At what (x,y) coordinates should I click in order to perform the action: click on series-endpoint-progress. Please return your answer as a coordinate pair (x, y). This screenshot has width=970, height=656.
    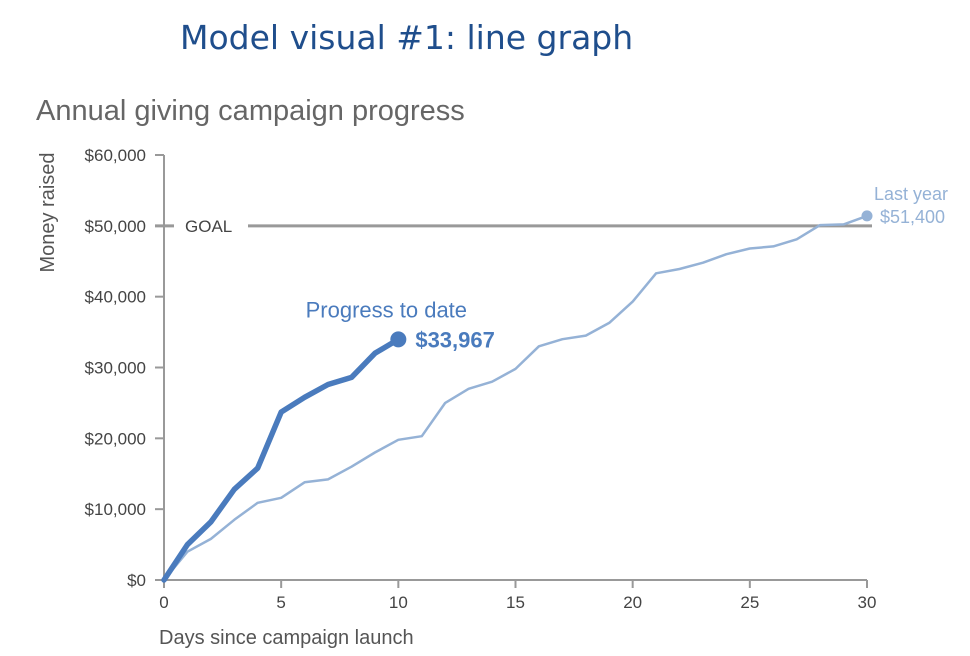
    Looking at the image, I should click on (398, 339).